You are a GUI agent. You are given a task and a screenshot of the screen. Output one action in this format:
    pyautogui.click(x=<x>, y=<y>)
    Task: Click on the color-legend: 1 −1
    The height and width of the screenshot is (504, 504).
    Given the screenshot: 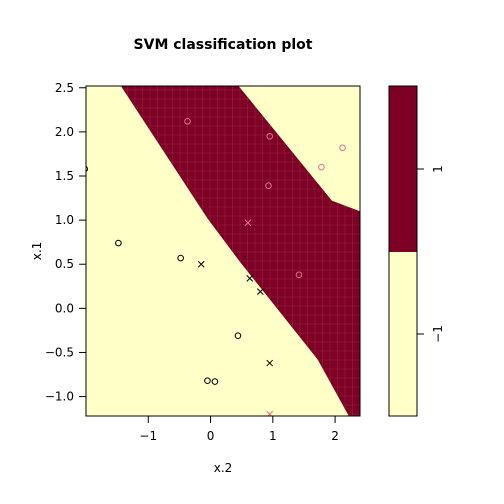 What is the action you would take?
    pyautogui.click(x=416, y=251)
    